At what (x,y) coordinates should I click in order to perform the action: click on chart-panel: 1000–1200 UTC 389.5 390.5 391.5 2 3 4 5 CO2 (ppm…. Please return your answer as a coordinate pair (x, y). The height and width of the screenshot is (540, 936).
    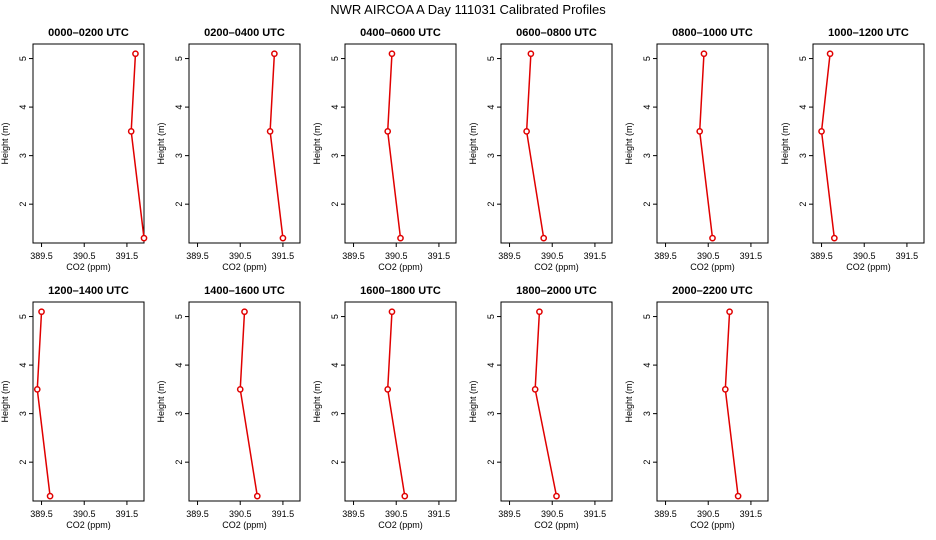
    Looking at the image, I should click on (852, 149).